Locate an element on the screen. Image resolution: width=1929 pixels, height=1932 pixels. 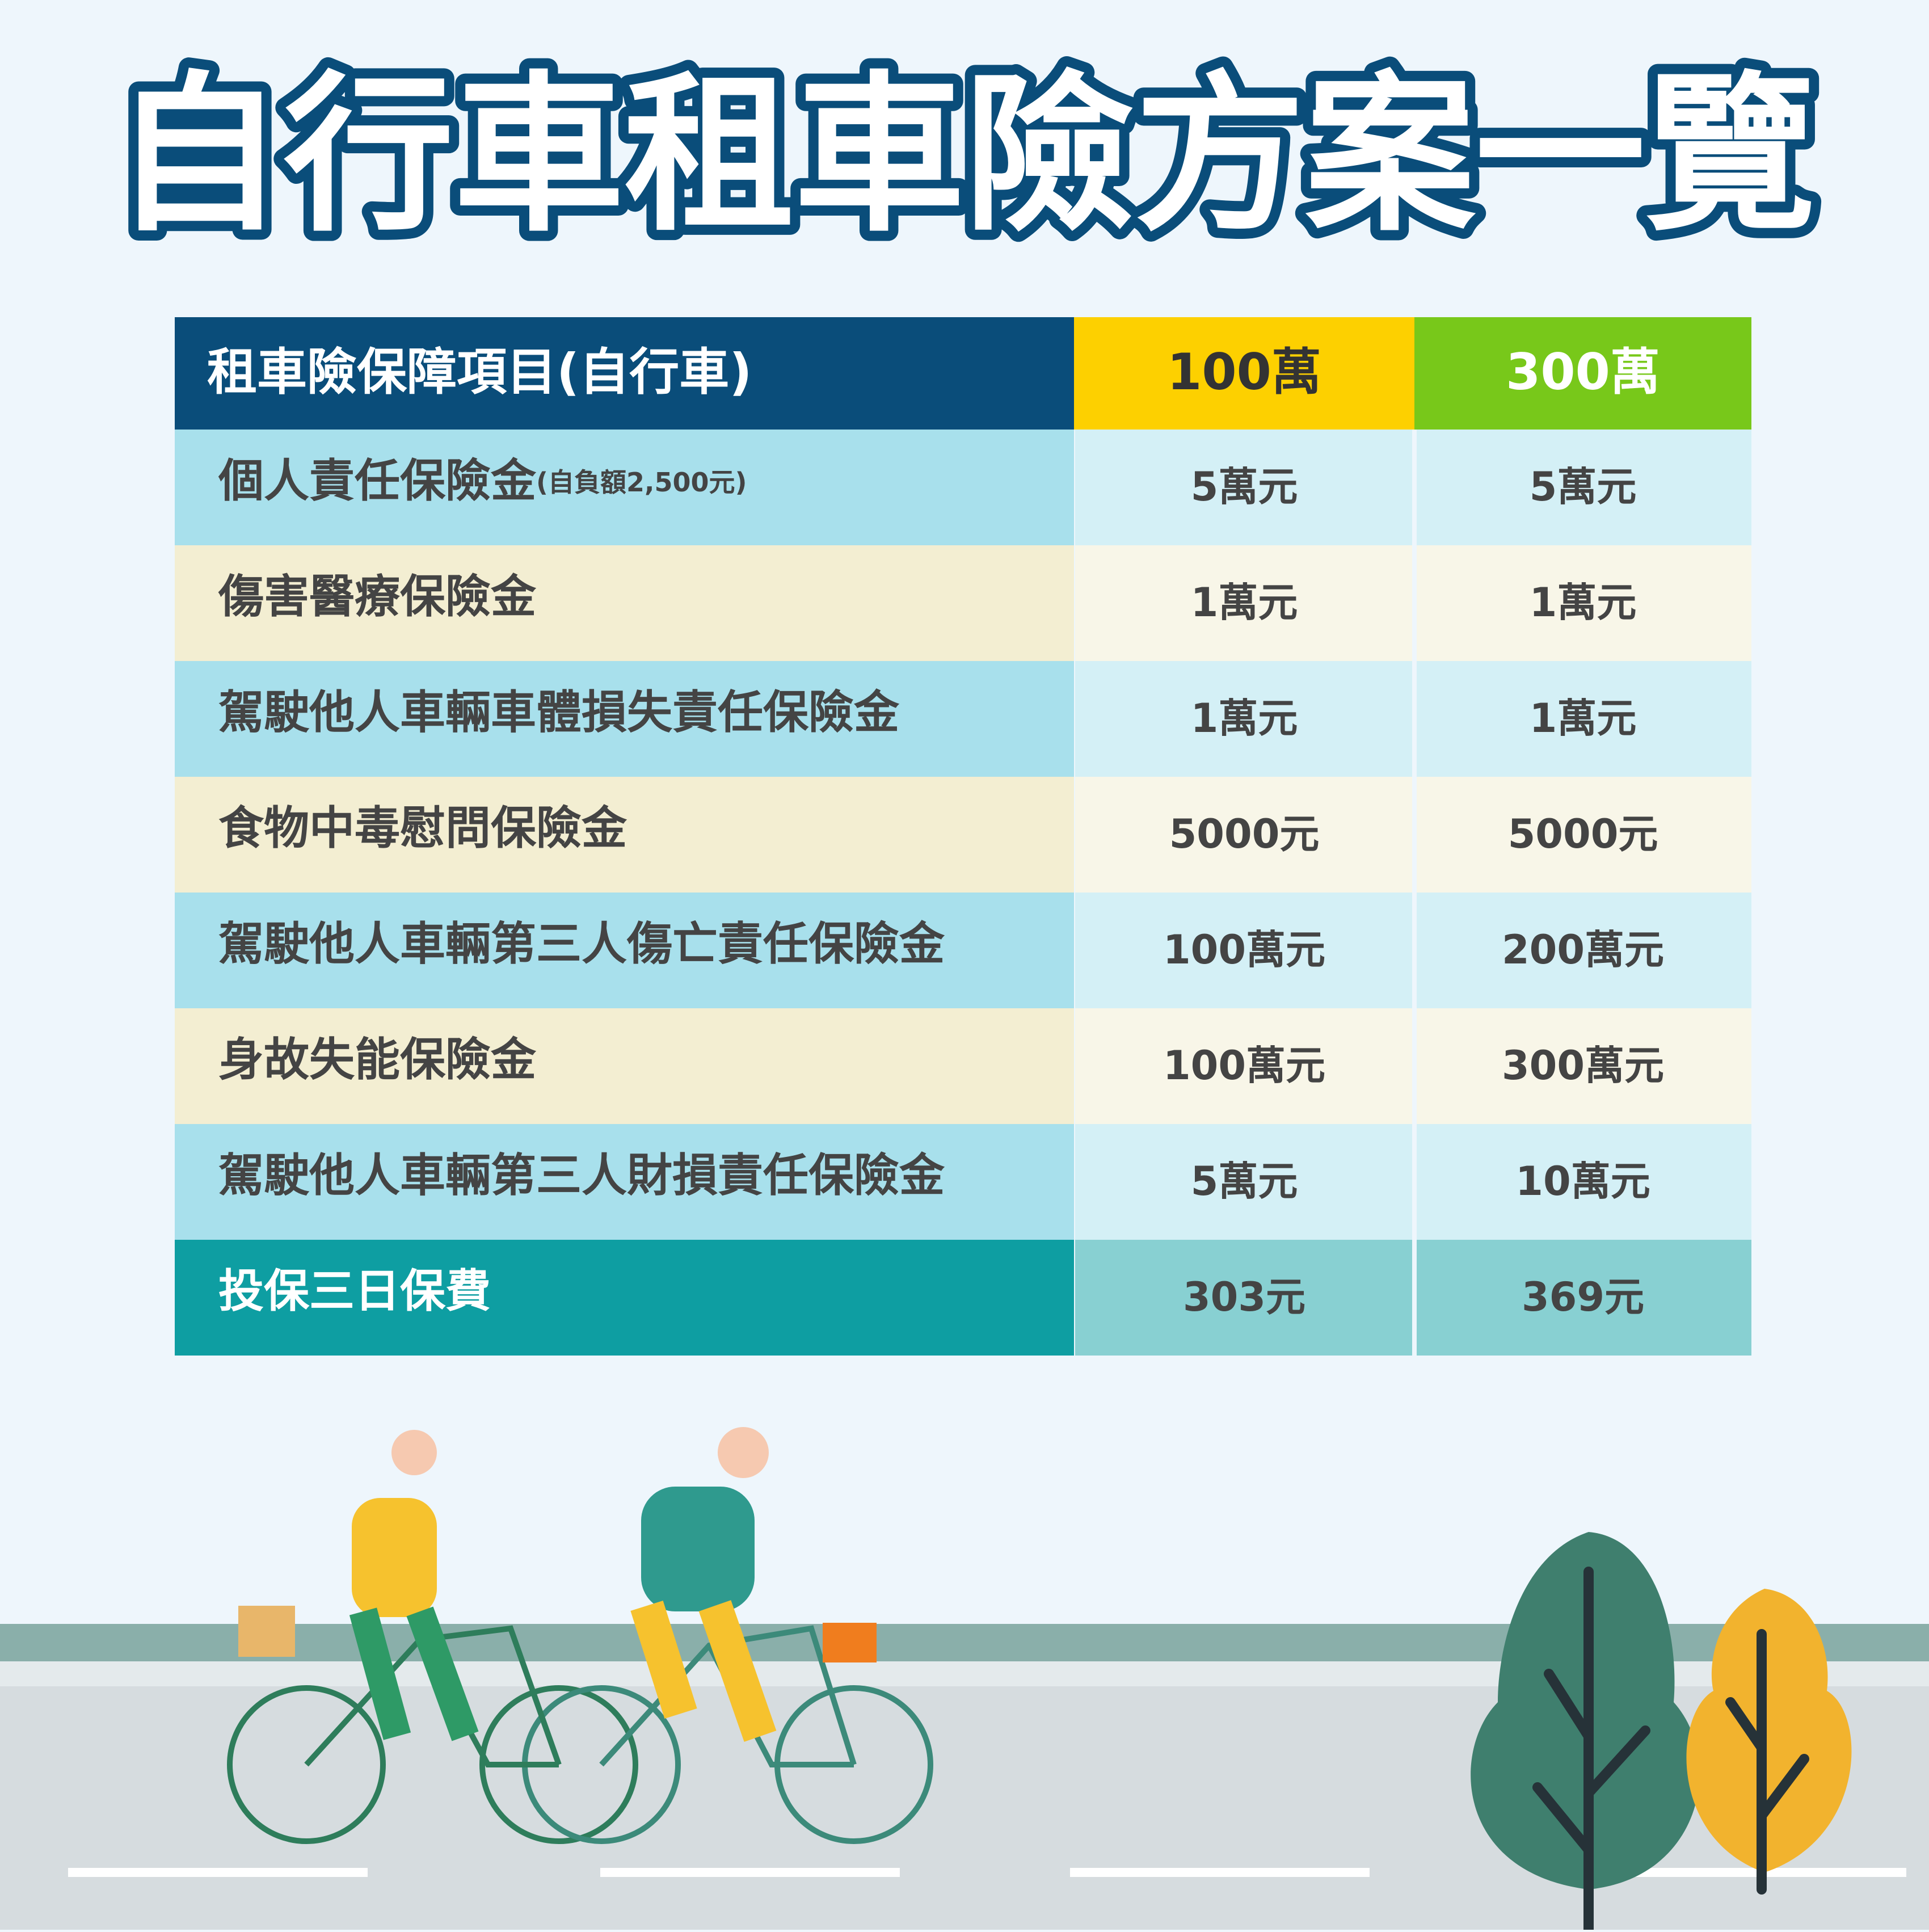
header-label: 租車險保障項目(自行車) is located at coordinates (479, 372).